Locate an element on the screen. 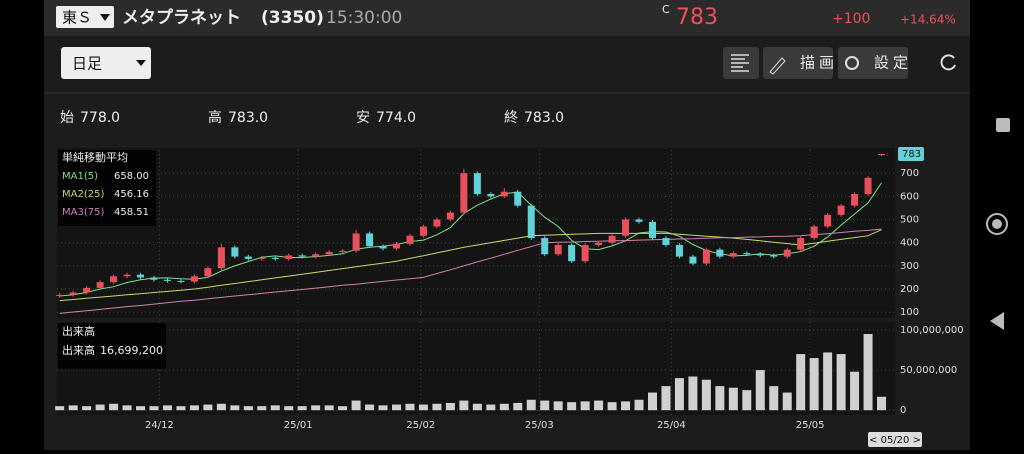 The image size is (1024, 454). nav-home is located at coordinates (997, 224).